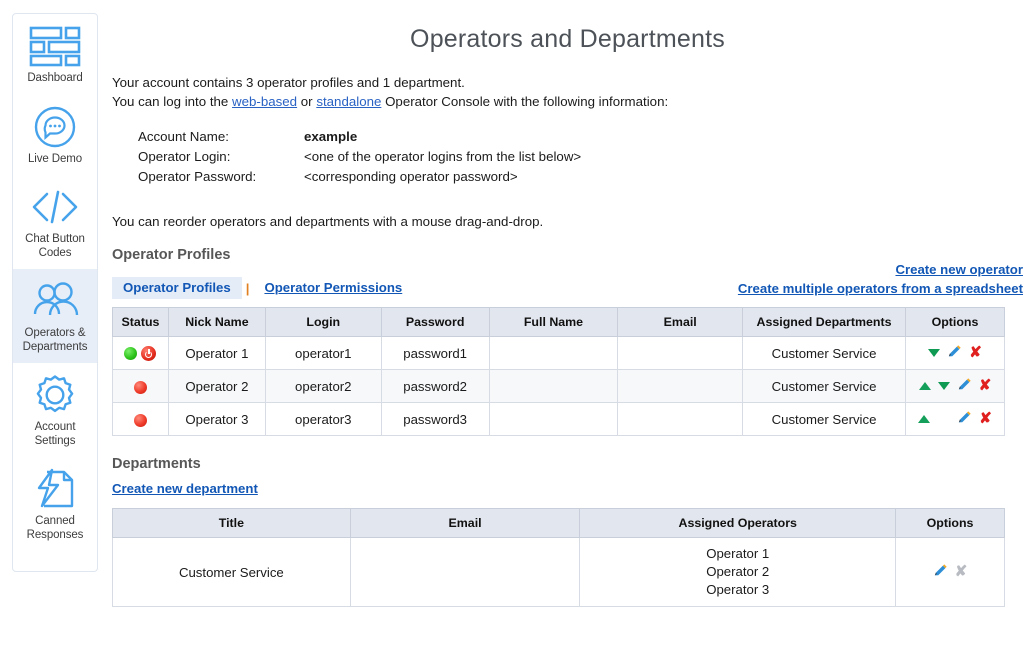  Describe the element at coordinates (307, 101) in the screenshot. I see `intro-line-2-mid: or` at that location.